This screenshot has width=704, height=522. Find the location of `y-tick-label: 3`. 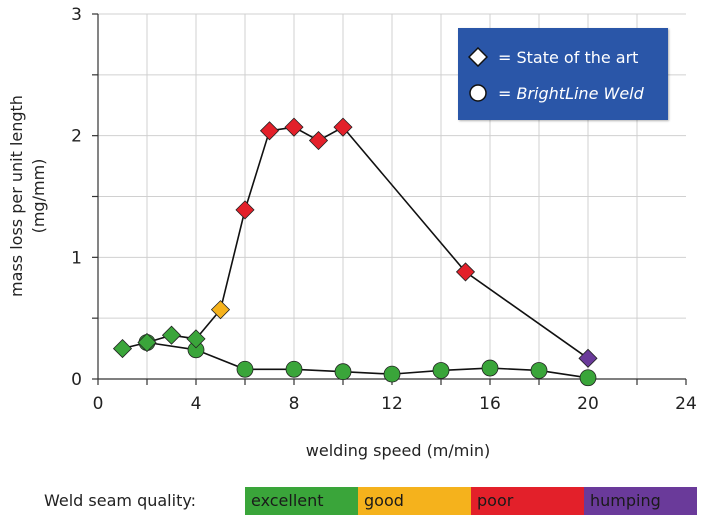

y-tick-label: 3 is located at coordinates (76, 15).